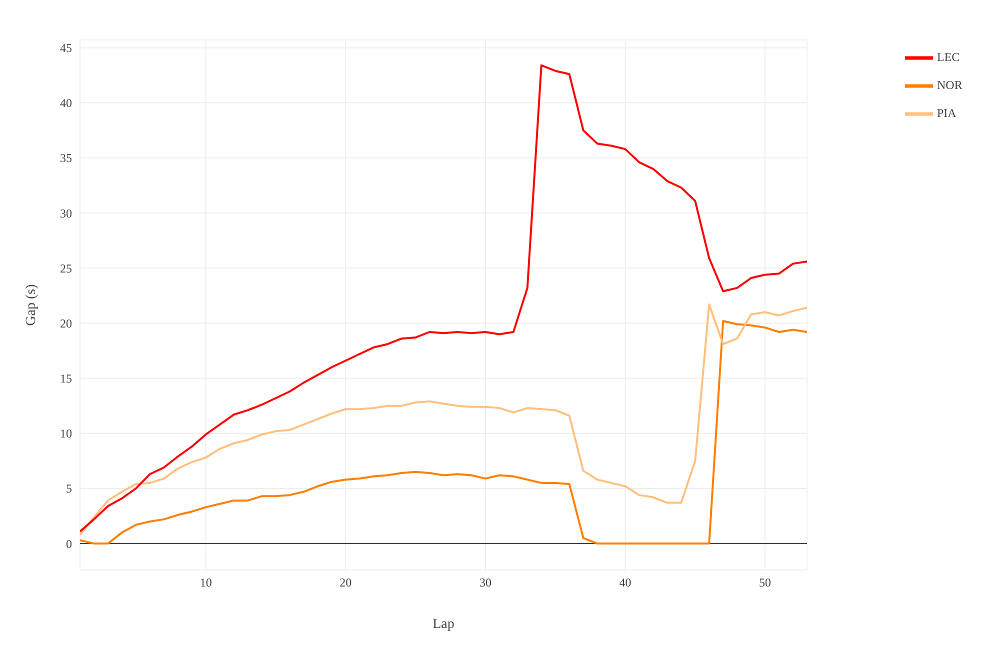 This screenshot has height=650, width=986. What do you see at coordinates (69, 489) in the screenshot?
I see `y-tick-label: 5` at bounding box center [69, 489].